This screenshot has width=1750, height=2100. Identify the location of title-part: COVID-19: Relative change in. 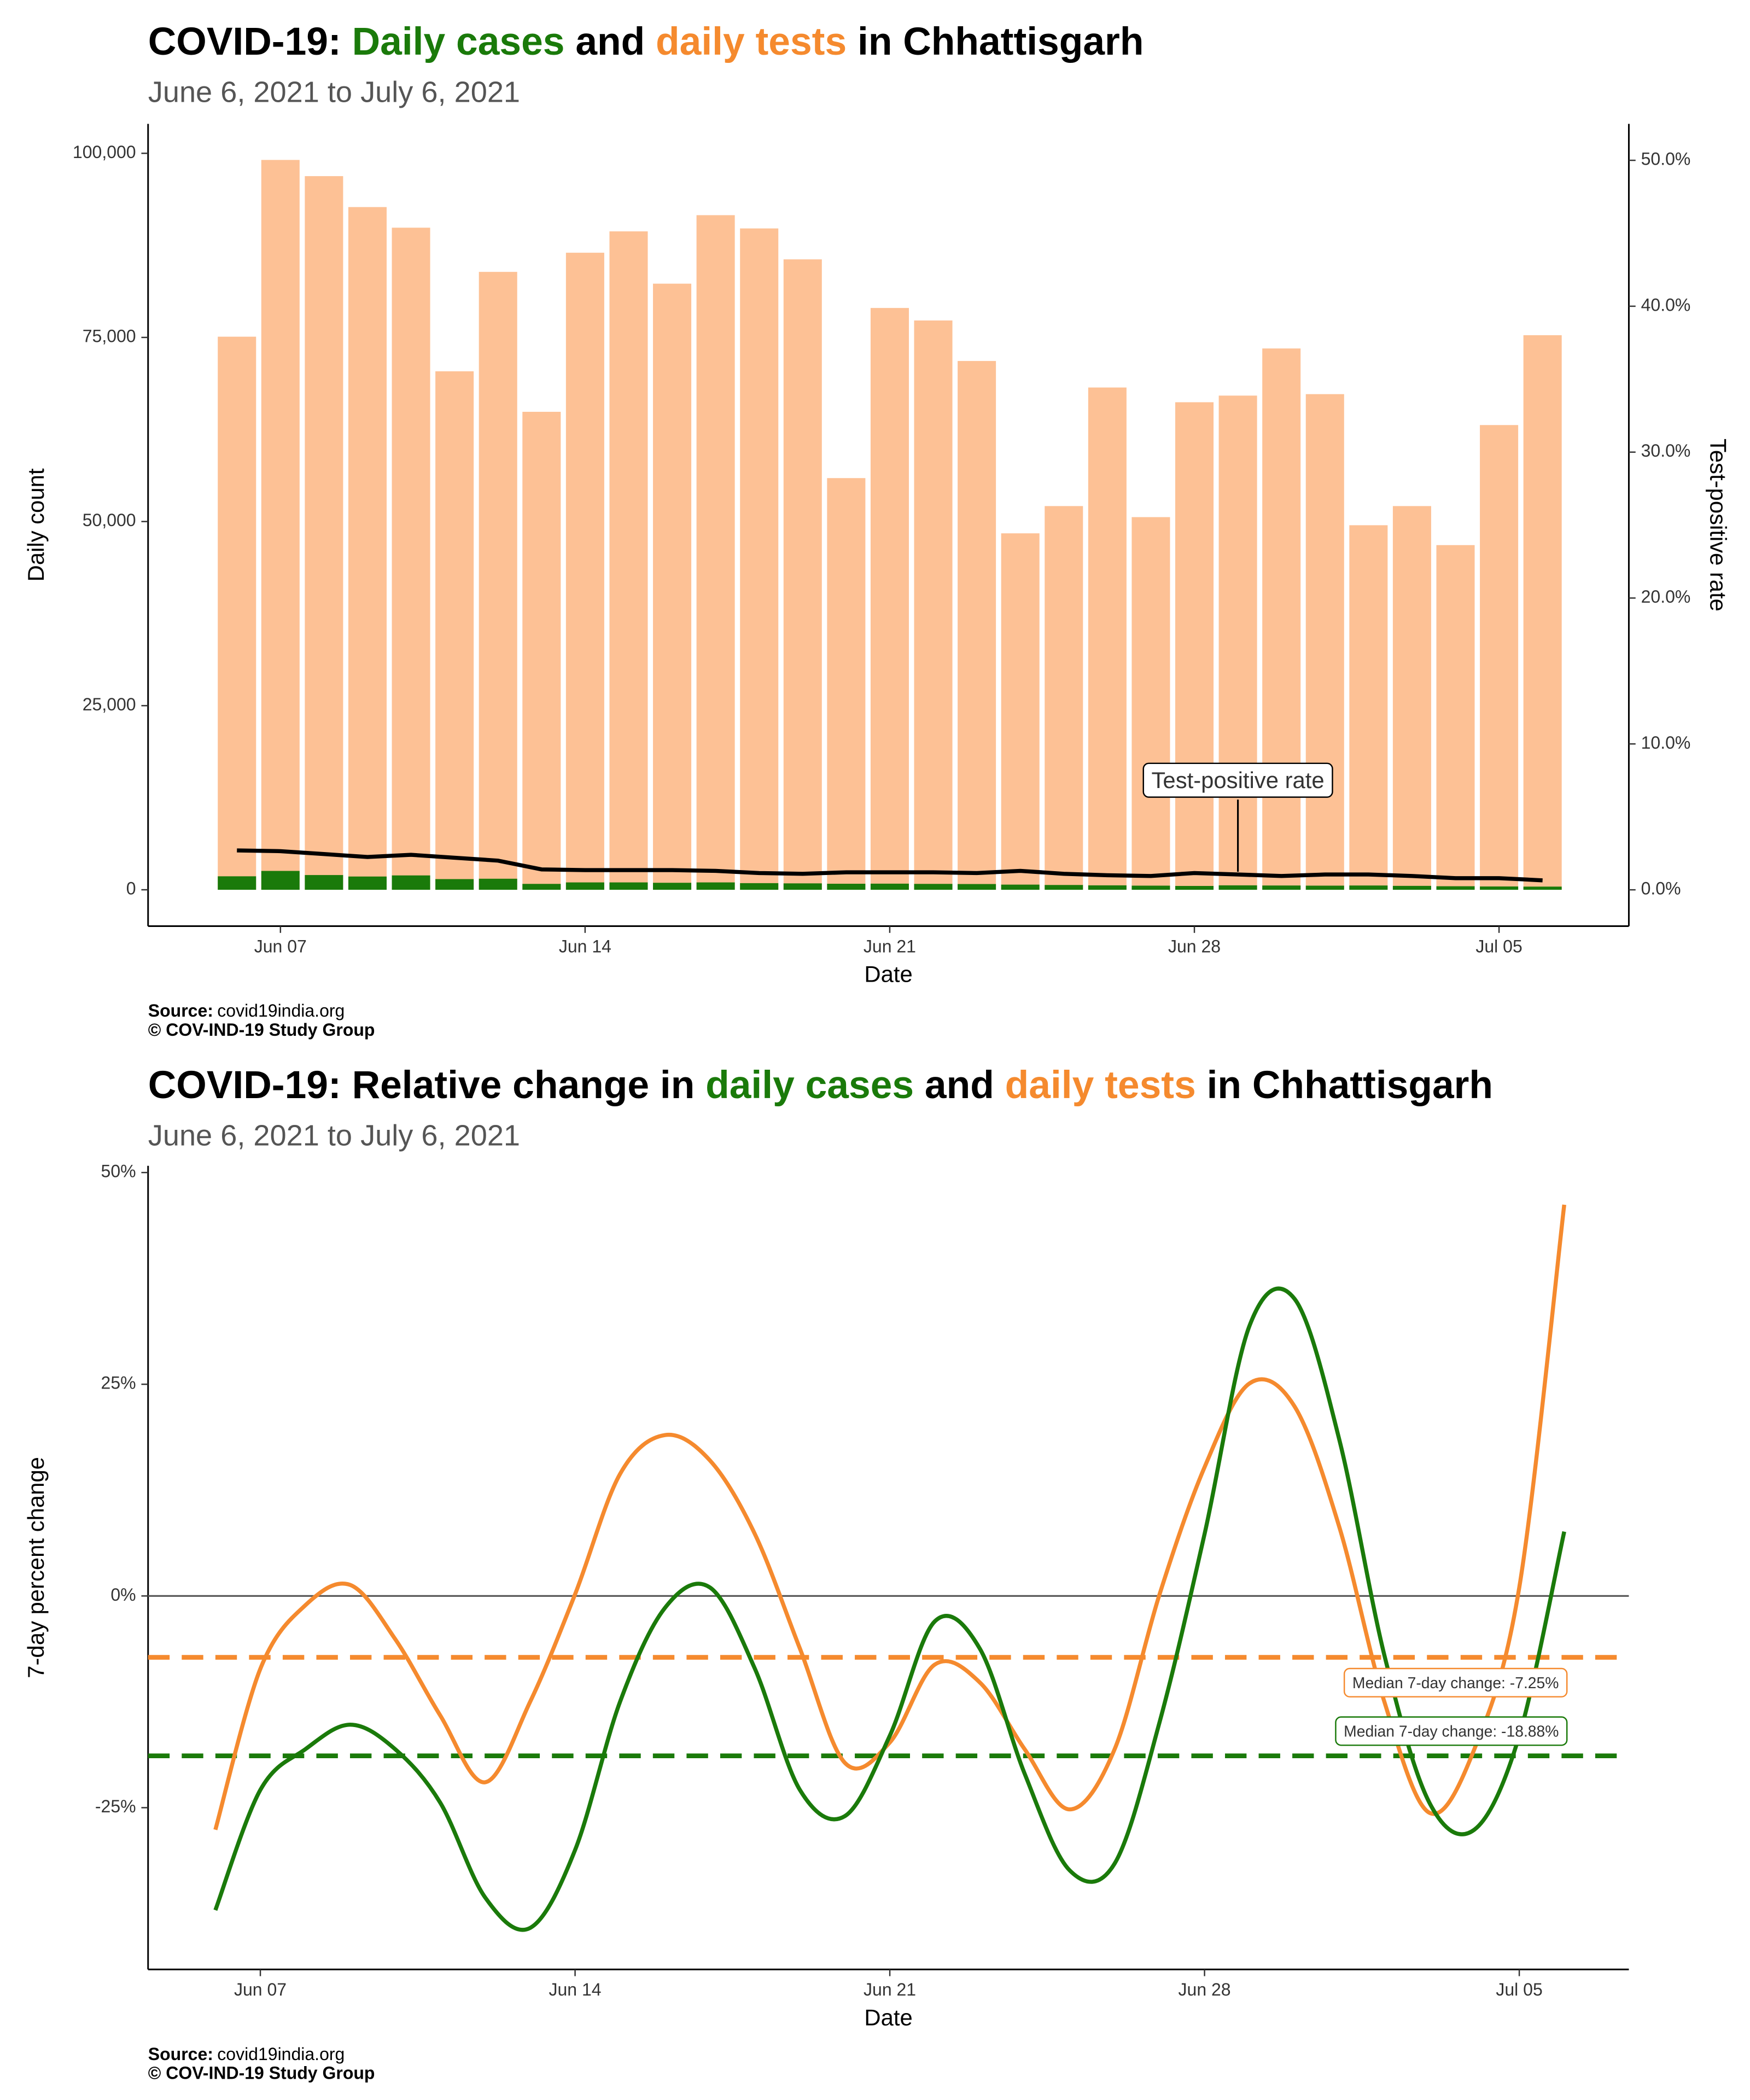
(426, 1085).